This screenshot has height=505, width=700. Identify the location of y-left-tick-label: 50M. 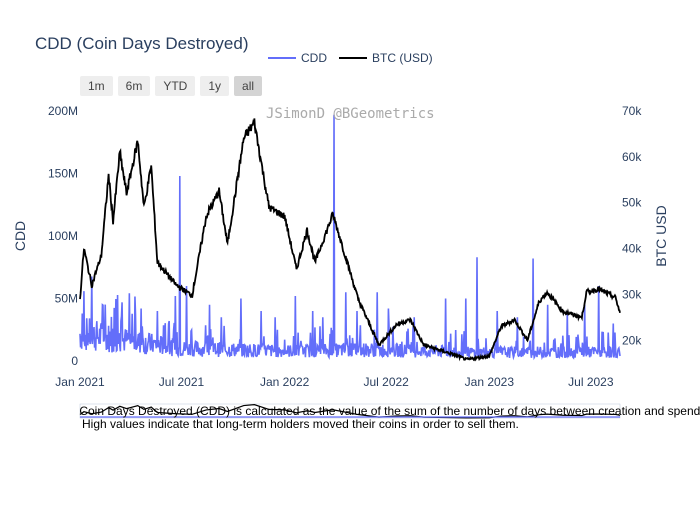
(66, 299).